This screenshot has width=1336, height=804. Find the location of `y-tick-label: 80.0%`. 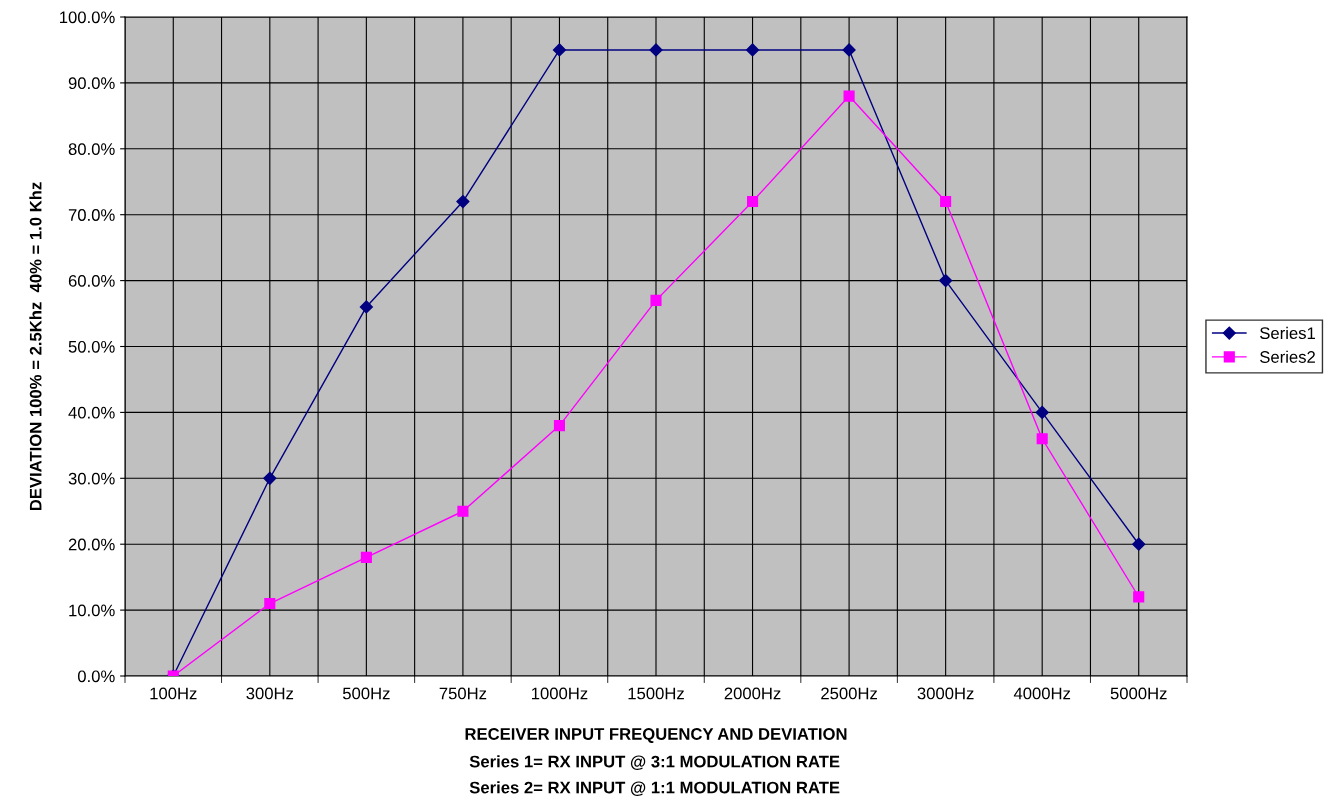

y-tick-label: 80.0% is located at coordinates (91, 149).